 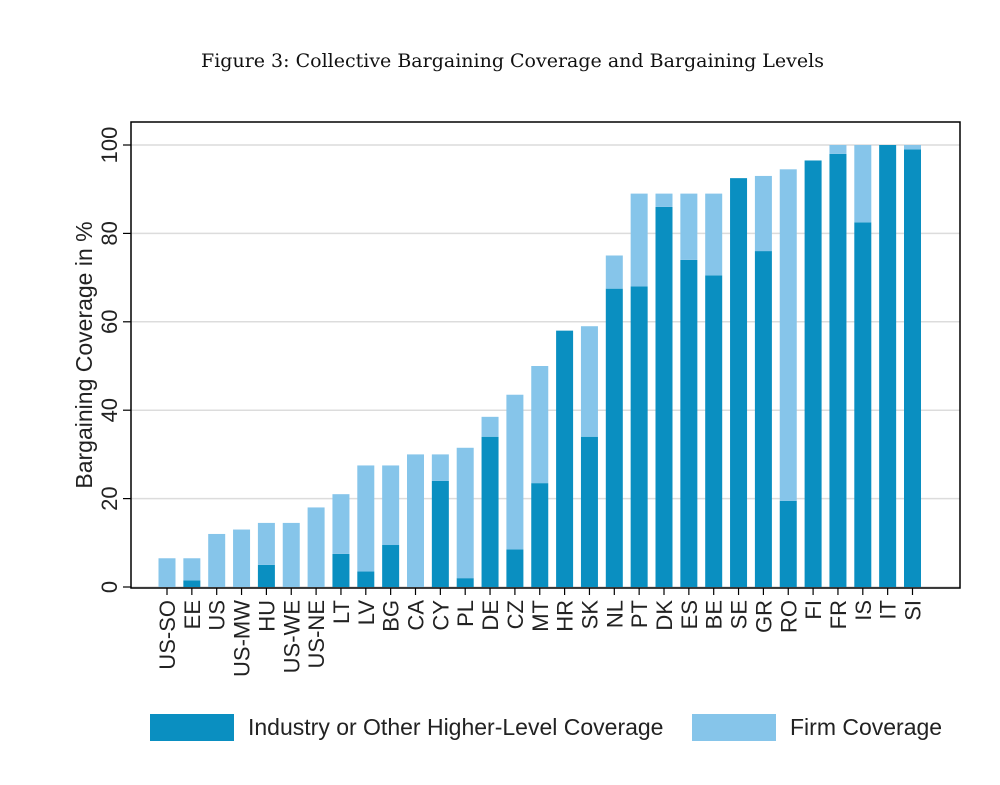 I want to click on bar-industry-is, so click(x=863, y=404).